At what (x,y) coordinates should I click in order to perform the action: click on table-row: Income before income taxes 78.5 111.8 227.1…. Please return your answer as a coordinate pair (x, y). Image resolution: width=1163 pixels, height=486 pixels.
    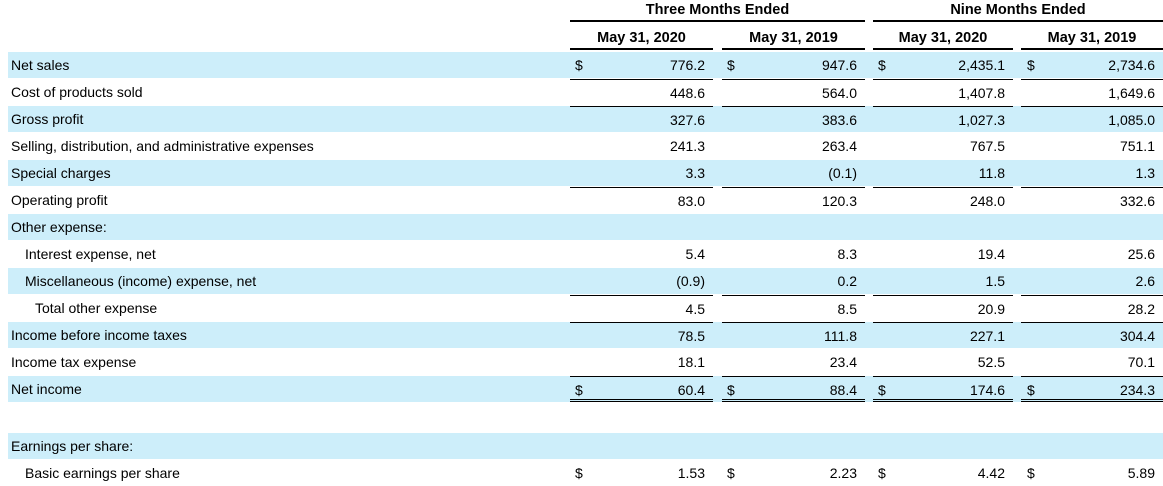
    Looking at the image, I should click on (585, 335).